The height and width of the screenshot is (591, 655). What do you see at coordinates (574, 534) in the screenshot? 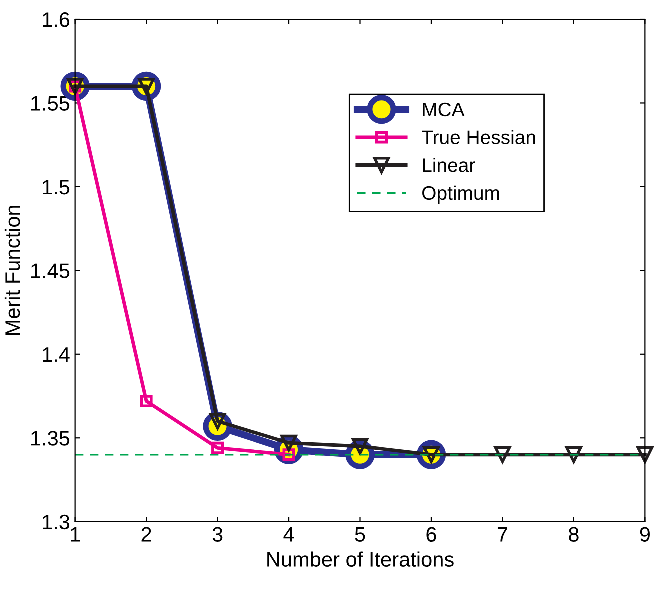
I see `x-tick-label: 8` at bounding box center [574, 534].